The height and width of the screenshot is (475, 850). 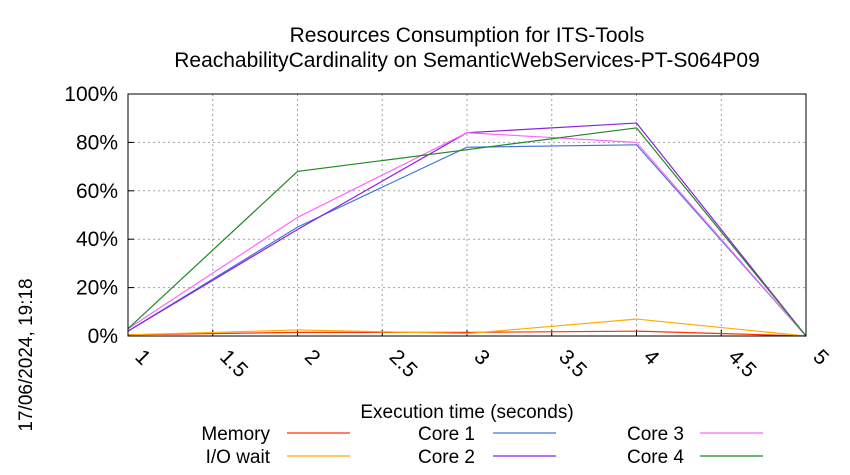 I want to click on x-tick-label: 4.5, so click(x=742, y=363).